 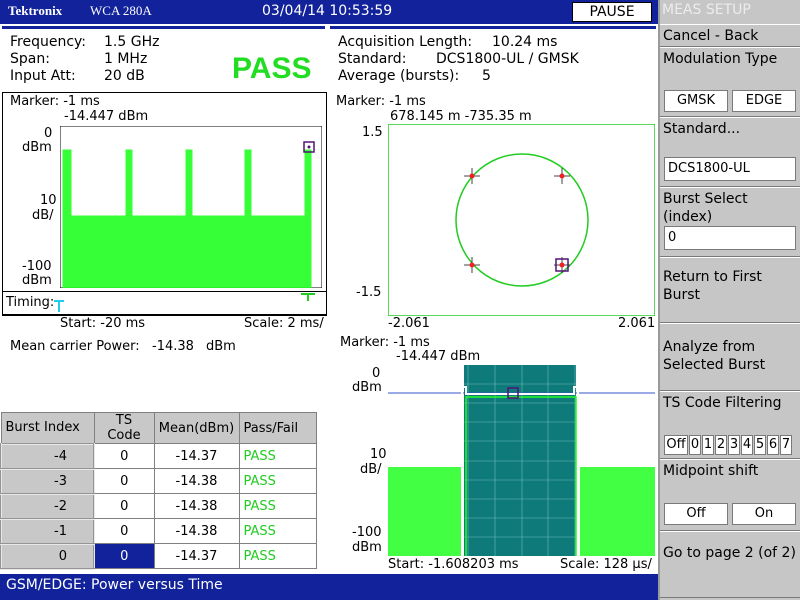 What do you see at coordinates (730, 495) in the screenshot?
I see `midpoint-shift-button: Midpoint shift` at bounding box center [730, 495].